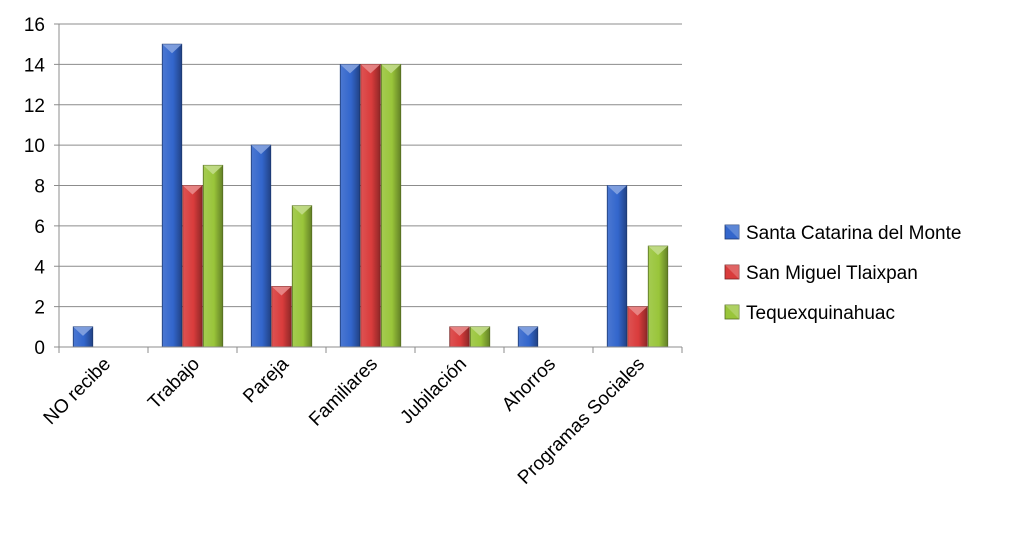  What do you see at coordinates (174, 384) in the screenshot?
I see `x-tick-label: Trabajo` at bounding box center [174, 384].